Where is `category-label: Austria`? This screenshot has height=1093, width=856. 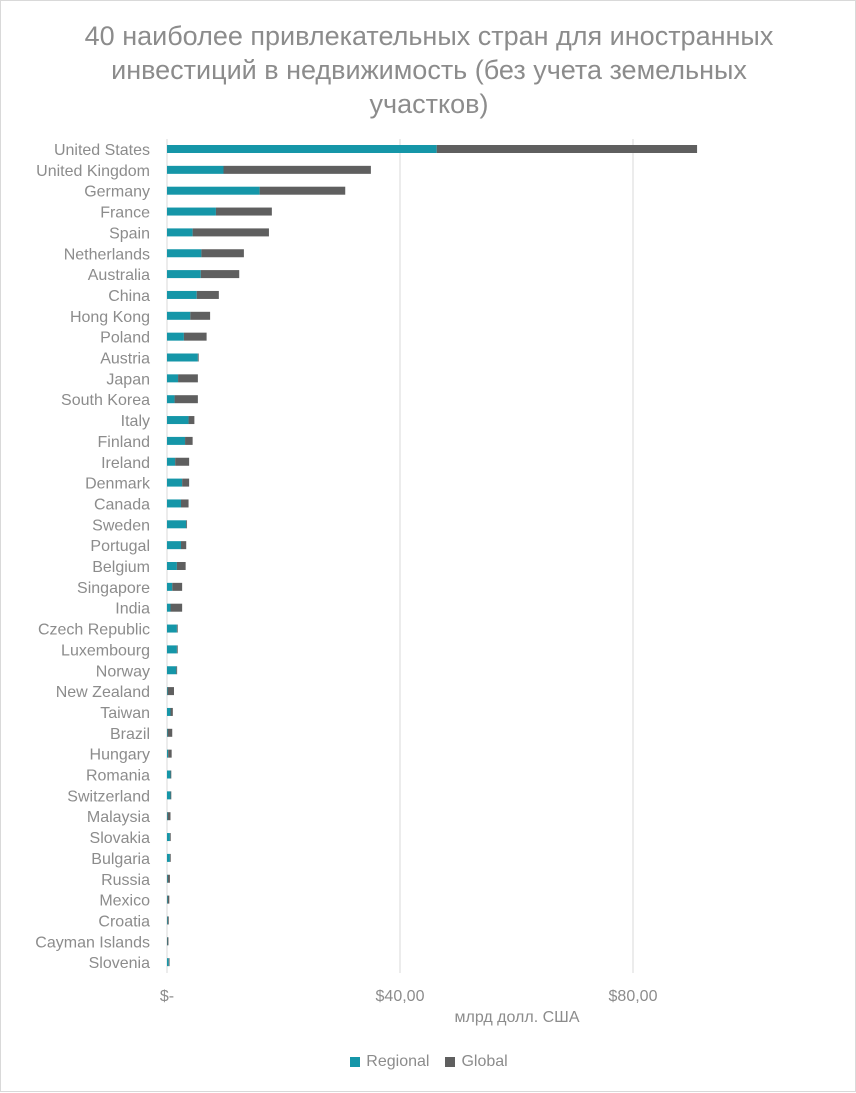
category-label: Austria is located at coordinates (125, 359).